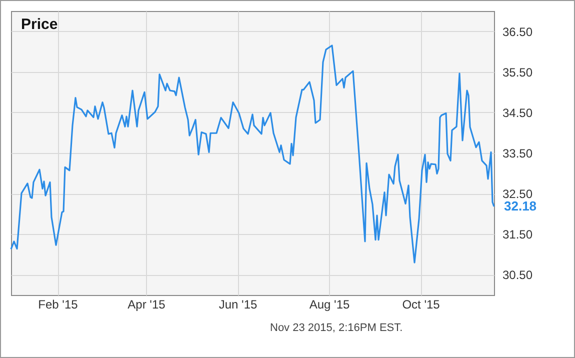 This screenshot has width=575, height=358. What do you see at coordinates (238, 305) in the screenshot?
I see `x-tick-label: Jun '15` at bounding box center [238, 305].